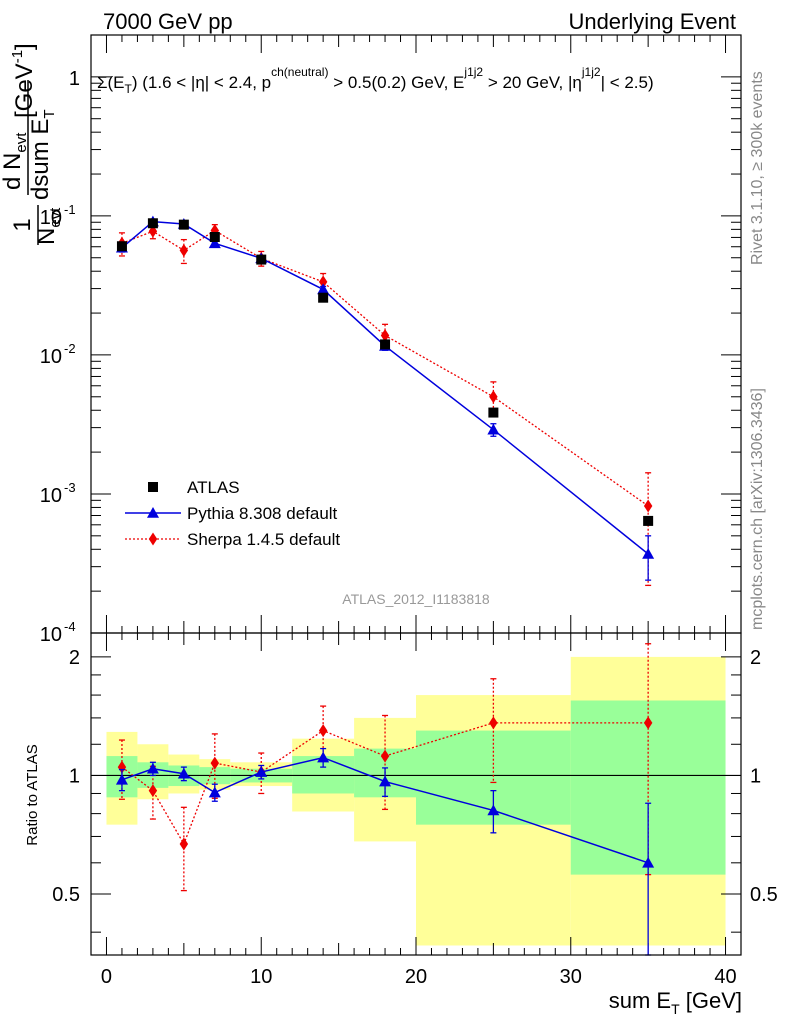 The image size is (786, 1024). I want to click on main-ylabel: 1 Nevt d Nevt dsum ET [GeV-1], so click(32, 144).